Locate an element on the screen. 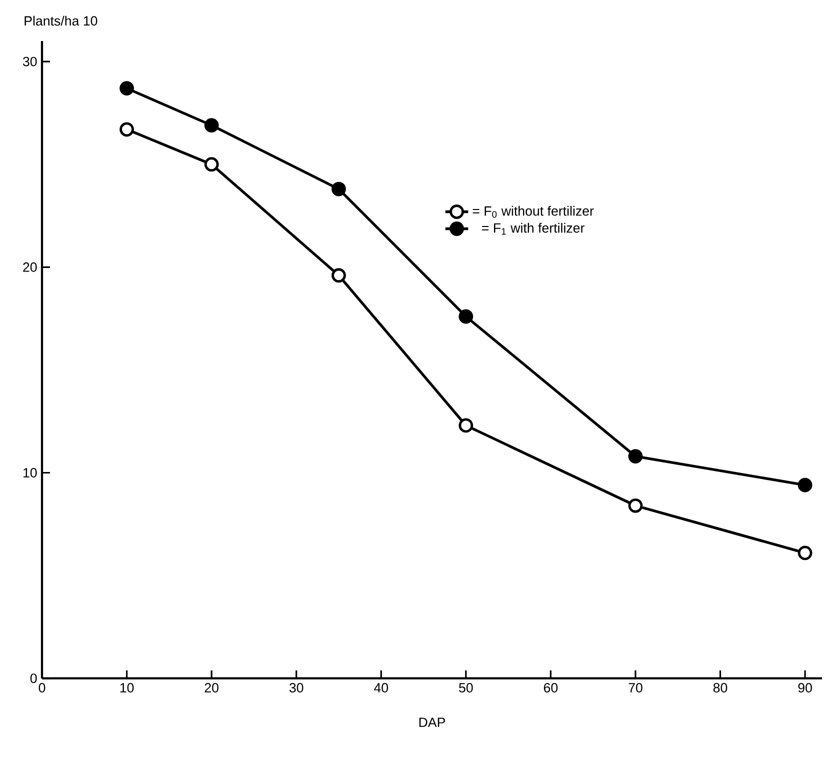 The height and width of the screenshot is (769, 825). y-tick-label: 20 is located at coordinates (30, 267).